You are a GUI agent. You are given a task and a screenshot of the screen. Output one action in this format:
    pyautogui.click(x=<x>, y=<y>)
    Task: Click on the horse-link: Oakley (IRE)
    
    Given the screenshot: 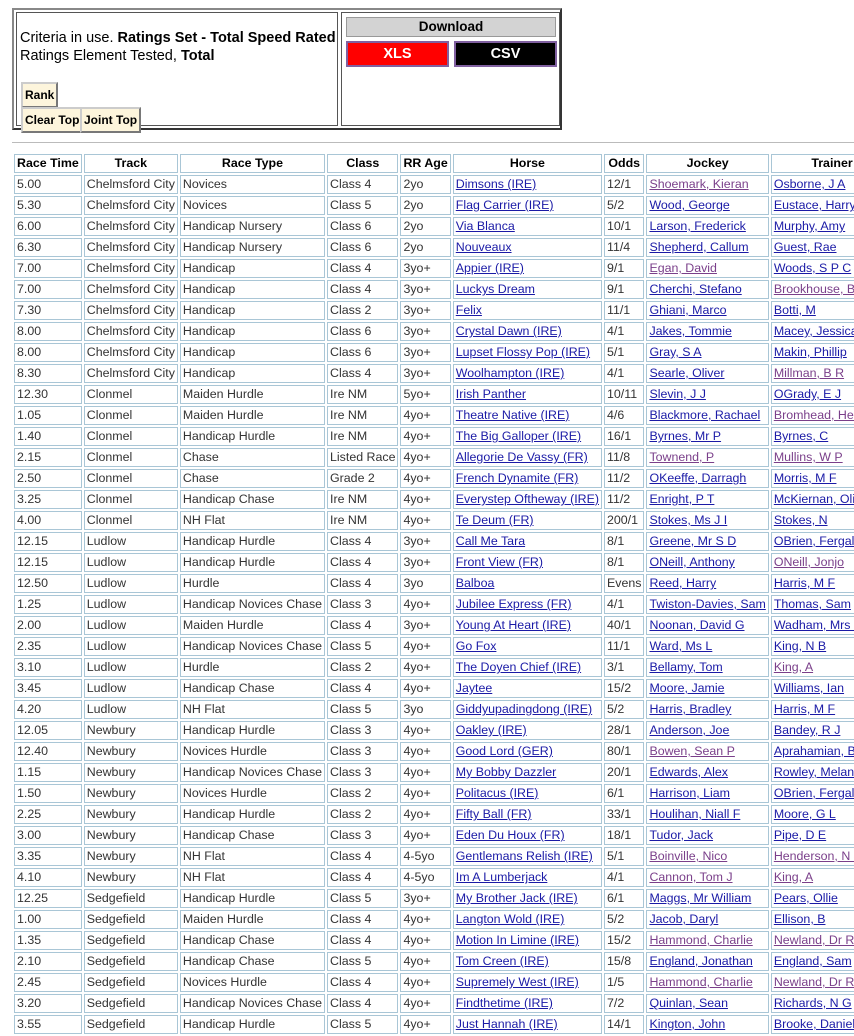 What is the action you would take?
    pyautogui.click(x=491, y=730)
    